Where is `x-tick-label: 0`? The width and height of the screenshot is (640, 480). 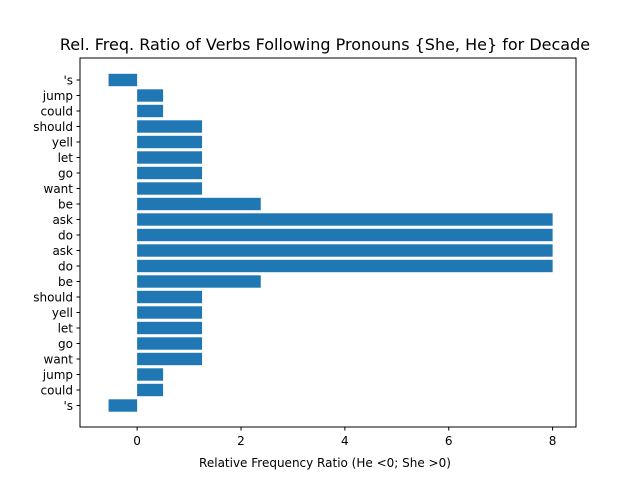 x-tick-label: 0 is located at coordinates (137, 441).